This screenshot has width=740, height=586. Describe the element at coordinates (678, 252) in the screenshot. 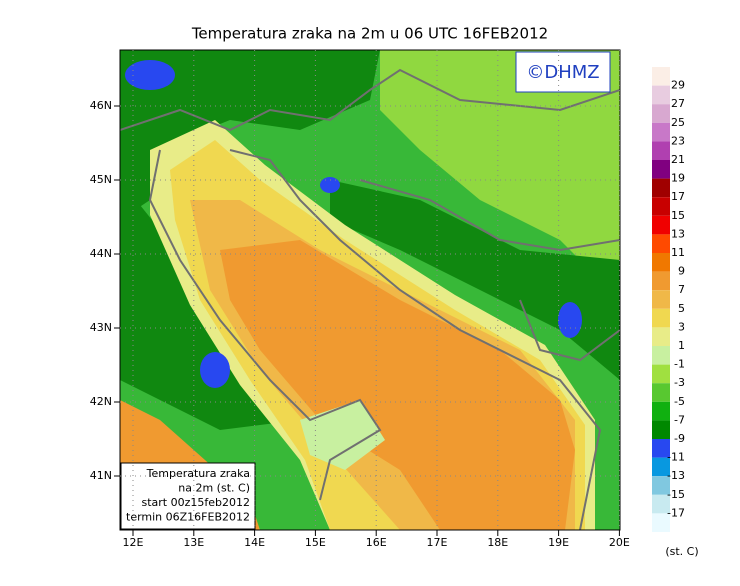

I see `colorbar-label: 11` at that location.